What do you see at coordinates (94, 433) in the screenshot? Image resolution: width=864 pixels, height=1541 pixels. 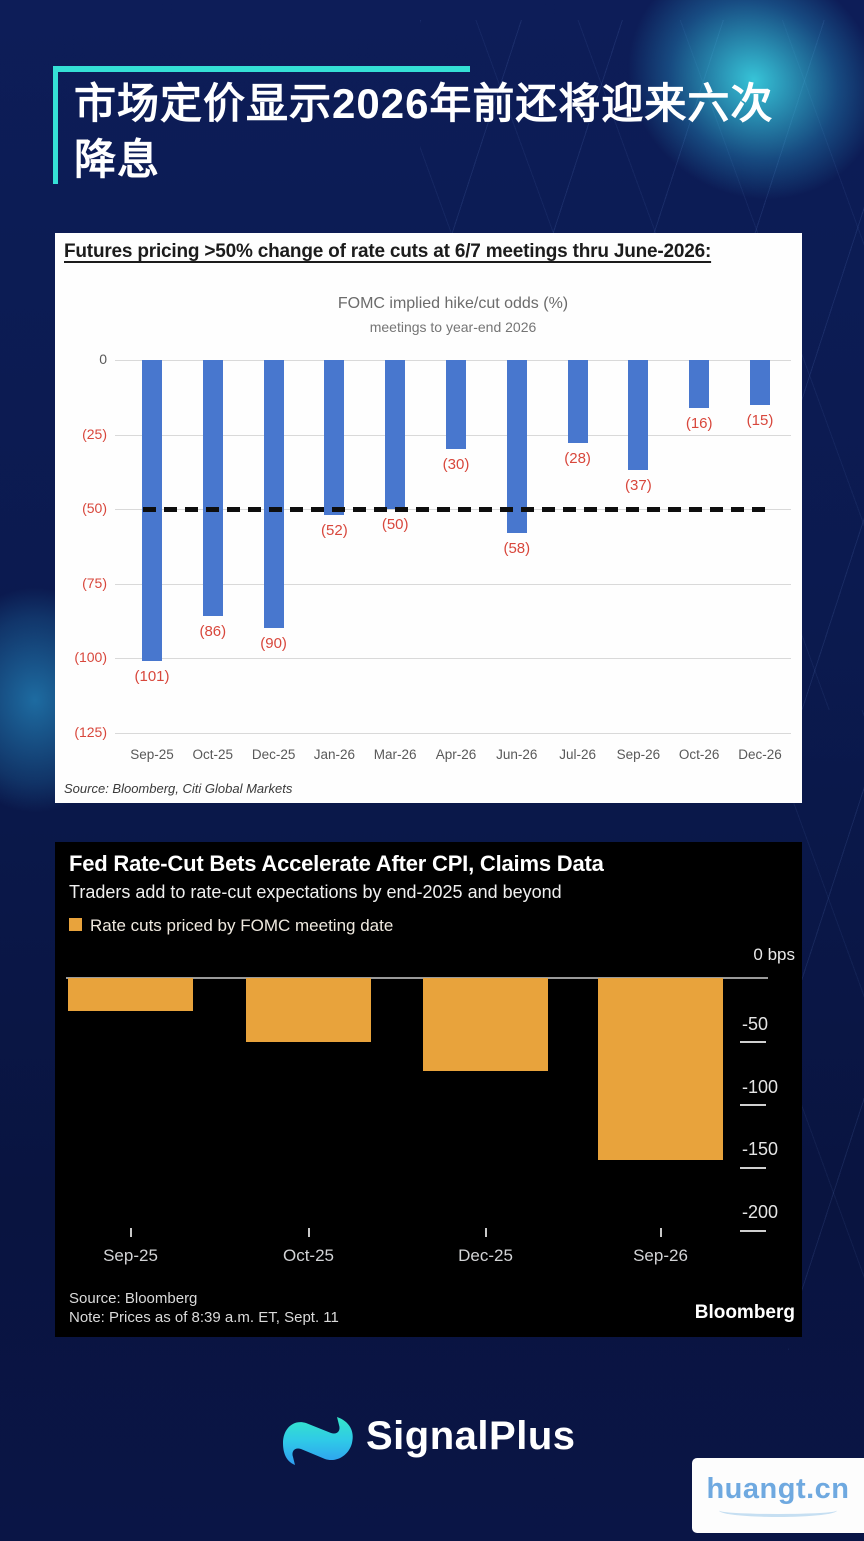 I see `y-tick-label: (25)` at bounding box center [94, 433].